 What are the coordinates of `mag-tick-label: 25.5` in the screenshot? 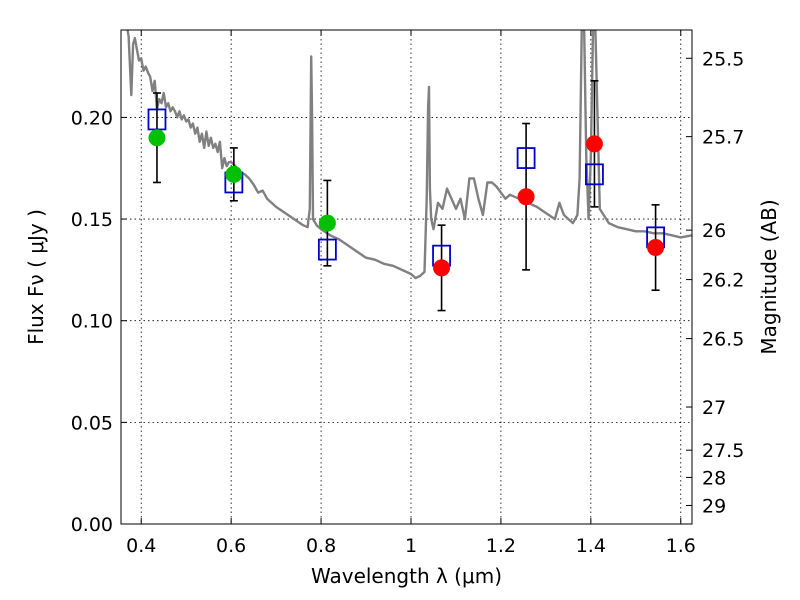 It's located at (723, 59).